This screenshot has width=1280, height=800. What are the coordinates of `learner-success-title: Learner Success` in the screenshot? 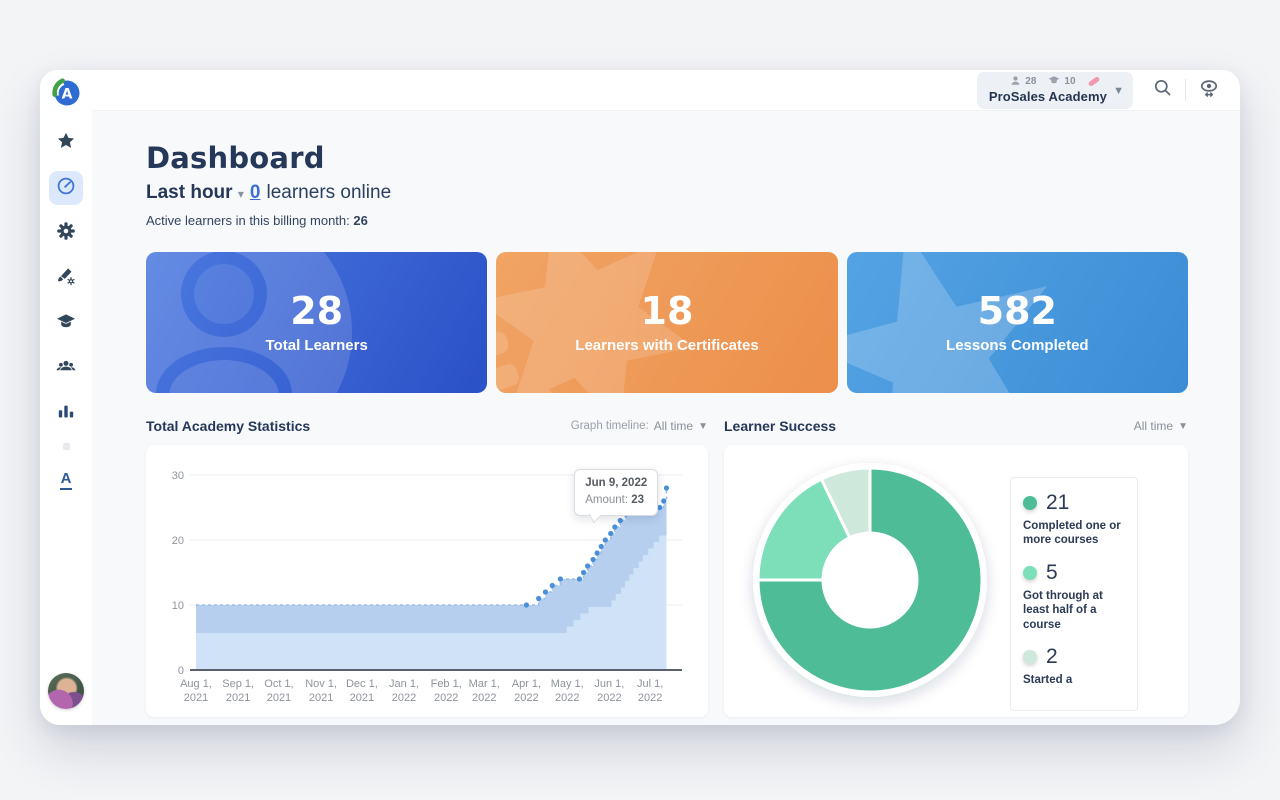 It's located at (780, 426).